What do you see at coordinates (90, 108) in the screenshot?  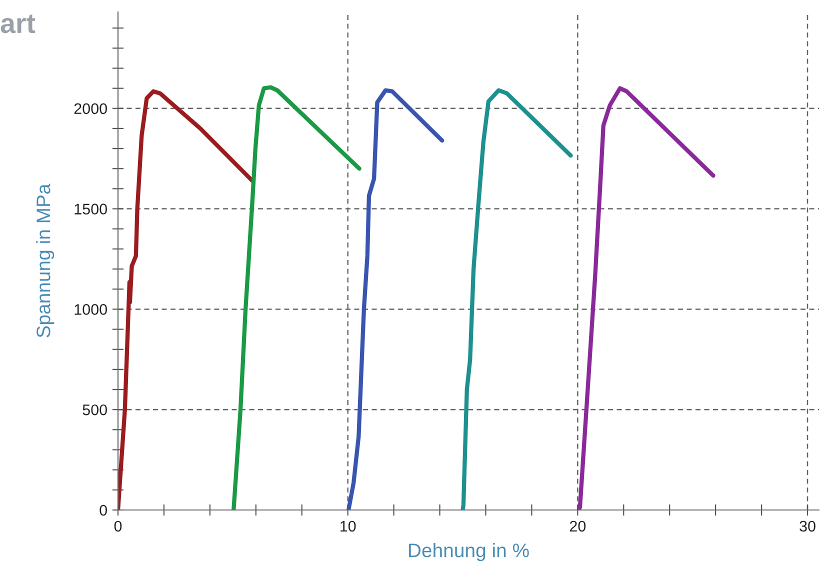 I see `y-tick-label: 2000` at bounding box center [90, 108].